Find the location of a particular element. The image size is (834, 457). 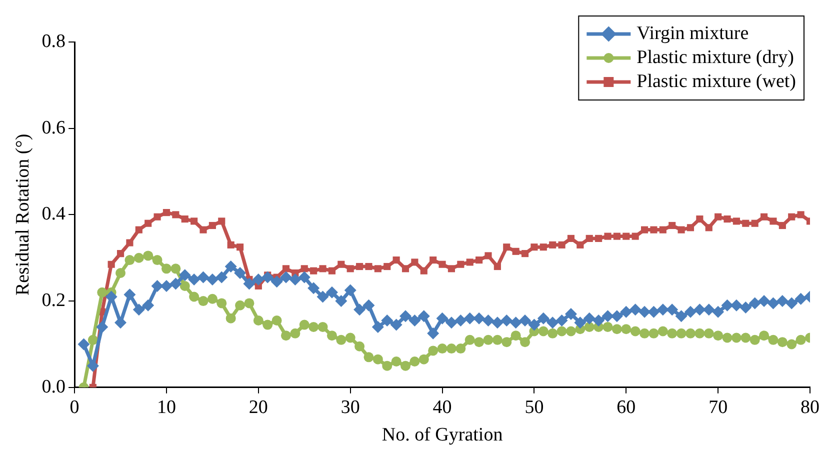

legend-label: Virgin mixture is located at coordinates (692, 33).